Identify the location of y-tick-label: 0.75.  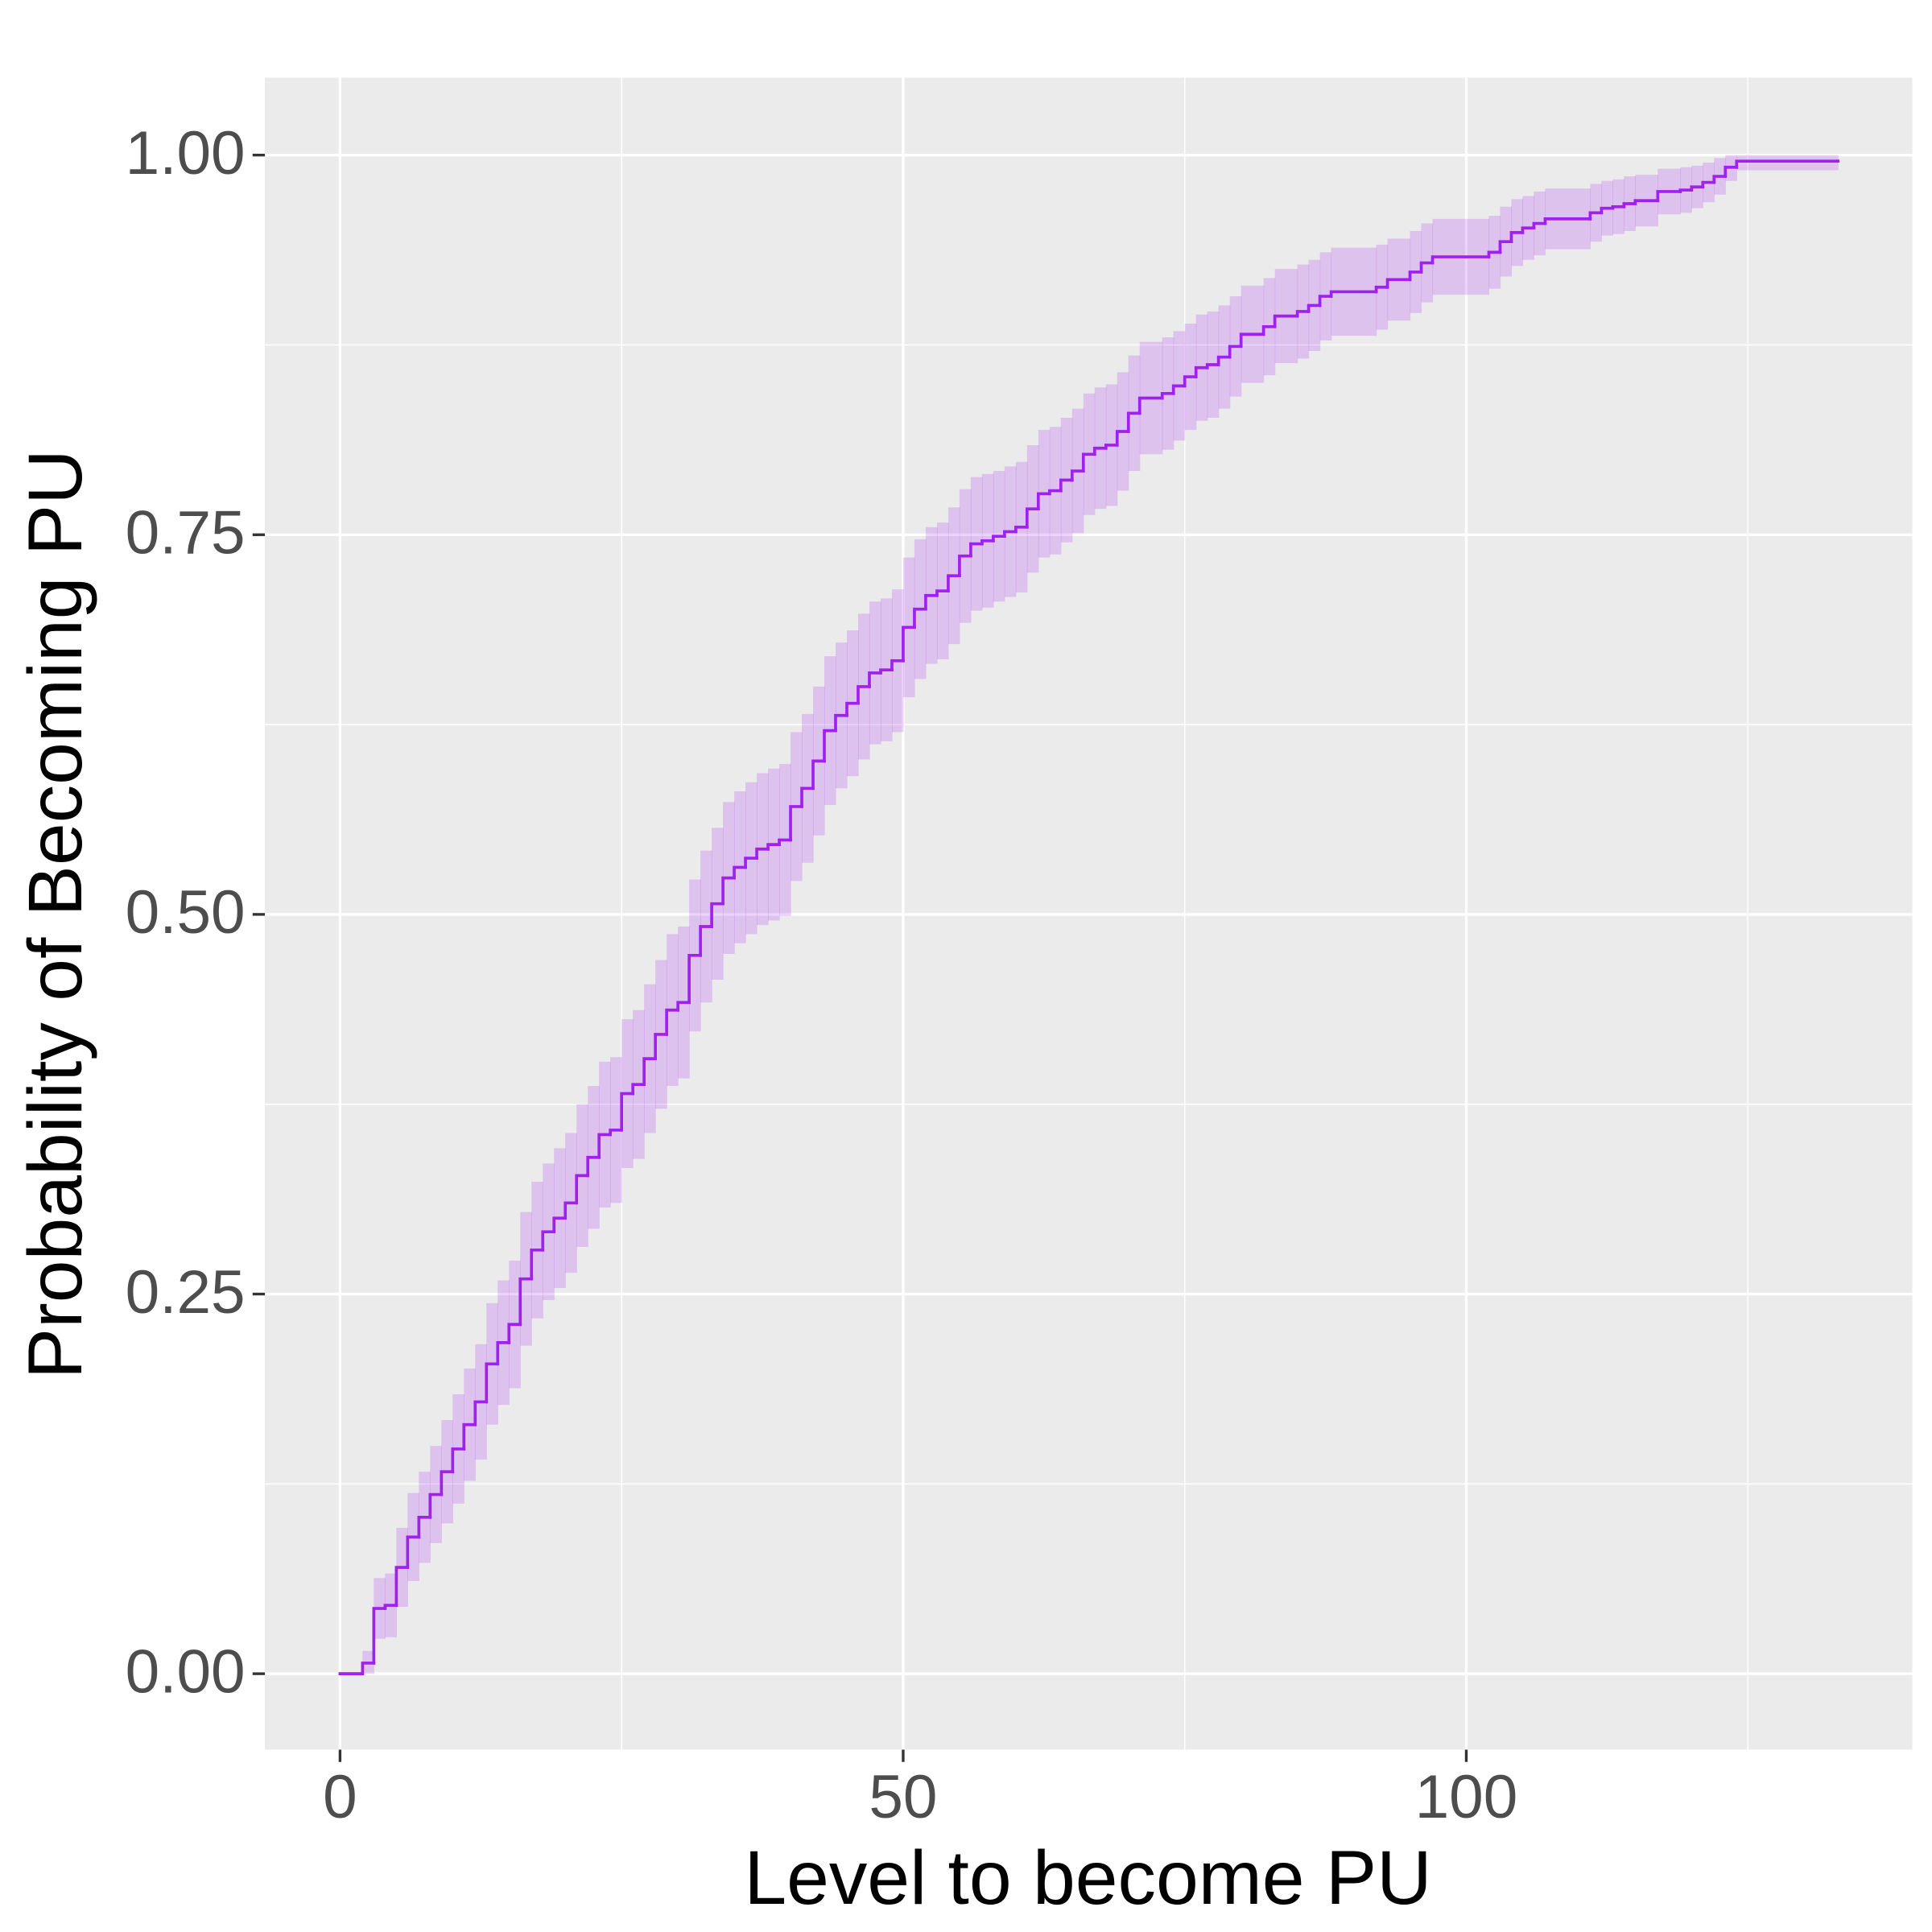
(186, 533).